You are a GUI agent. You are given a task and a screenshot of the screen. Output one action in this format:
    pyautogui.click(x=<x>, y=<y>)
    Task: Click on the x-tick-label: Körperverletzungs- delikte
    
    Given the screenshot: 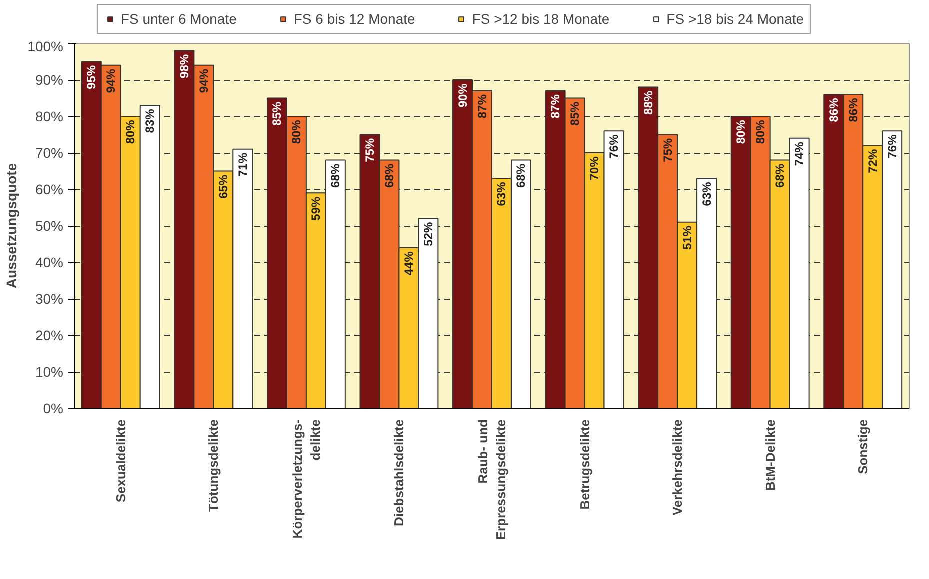 What is the action you would take?
    pyautogui.click(x=306, y=479)
    